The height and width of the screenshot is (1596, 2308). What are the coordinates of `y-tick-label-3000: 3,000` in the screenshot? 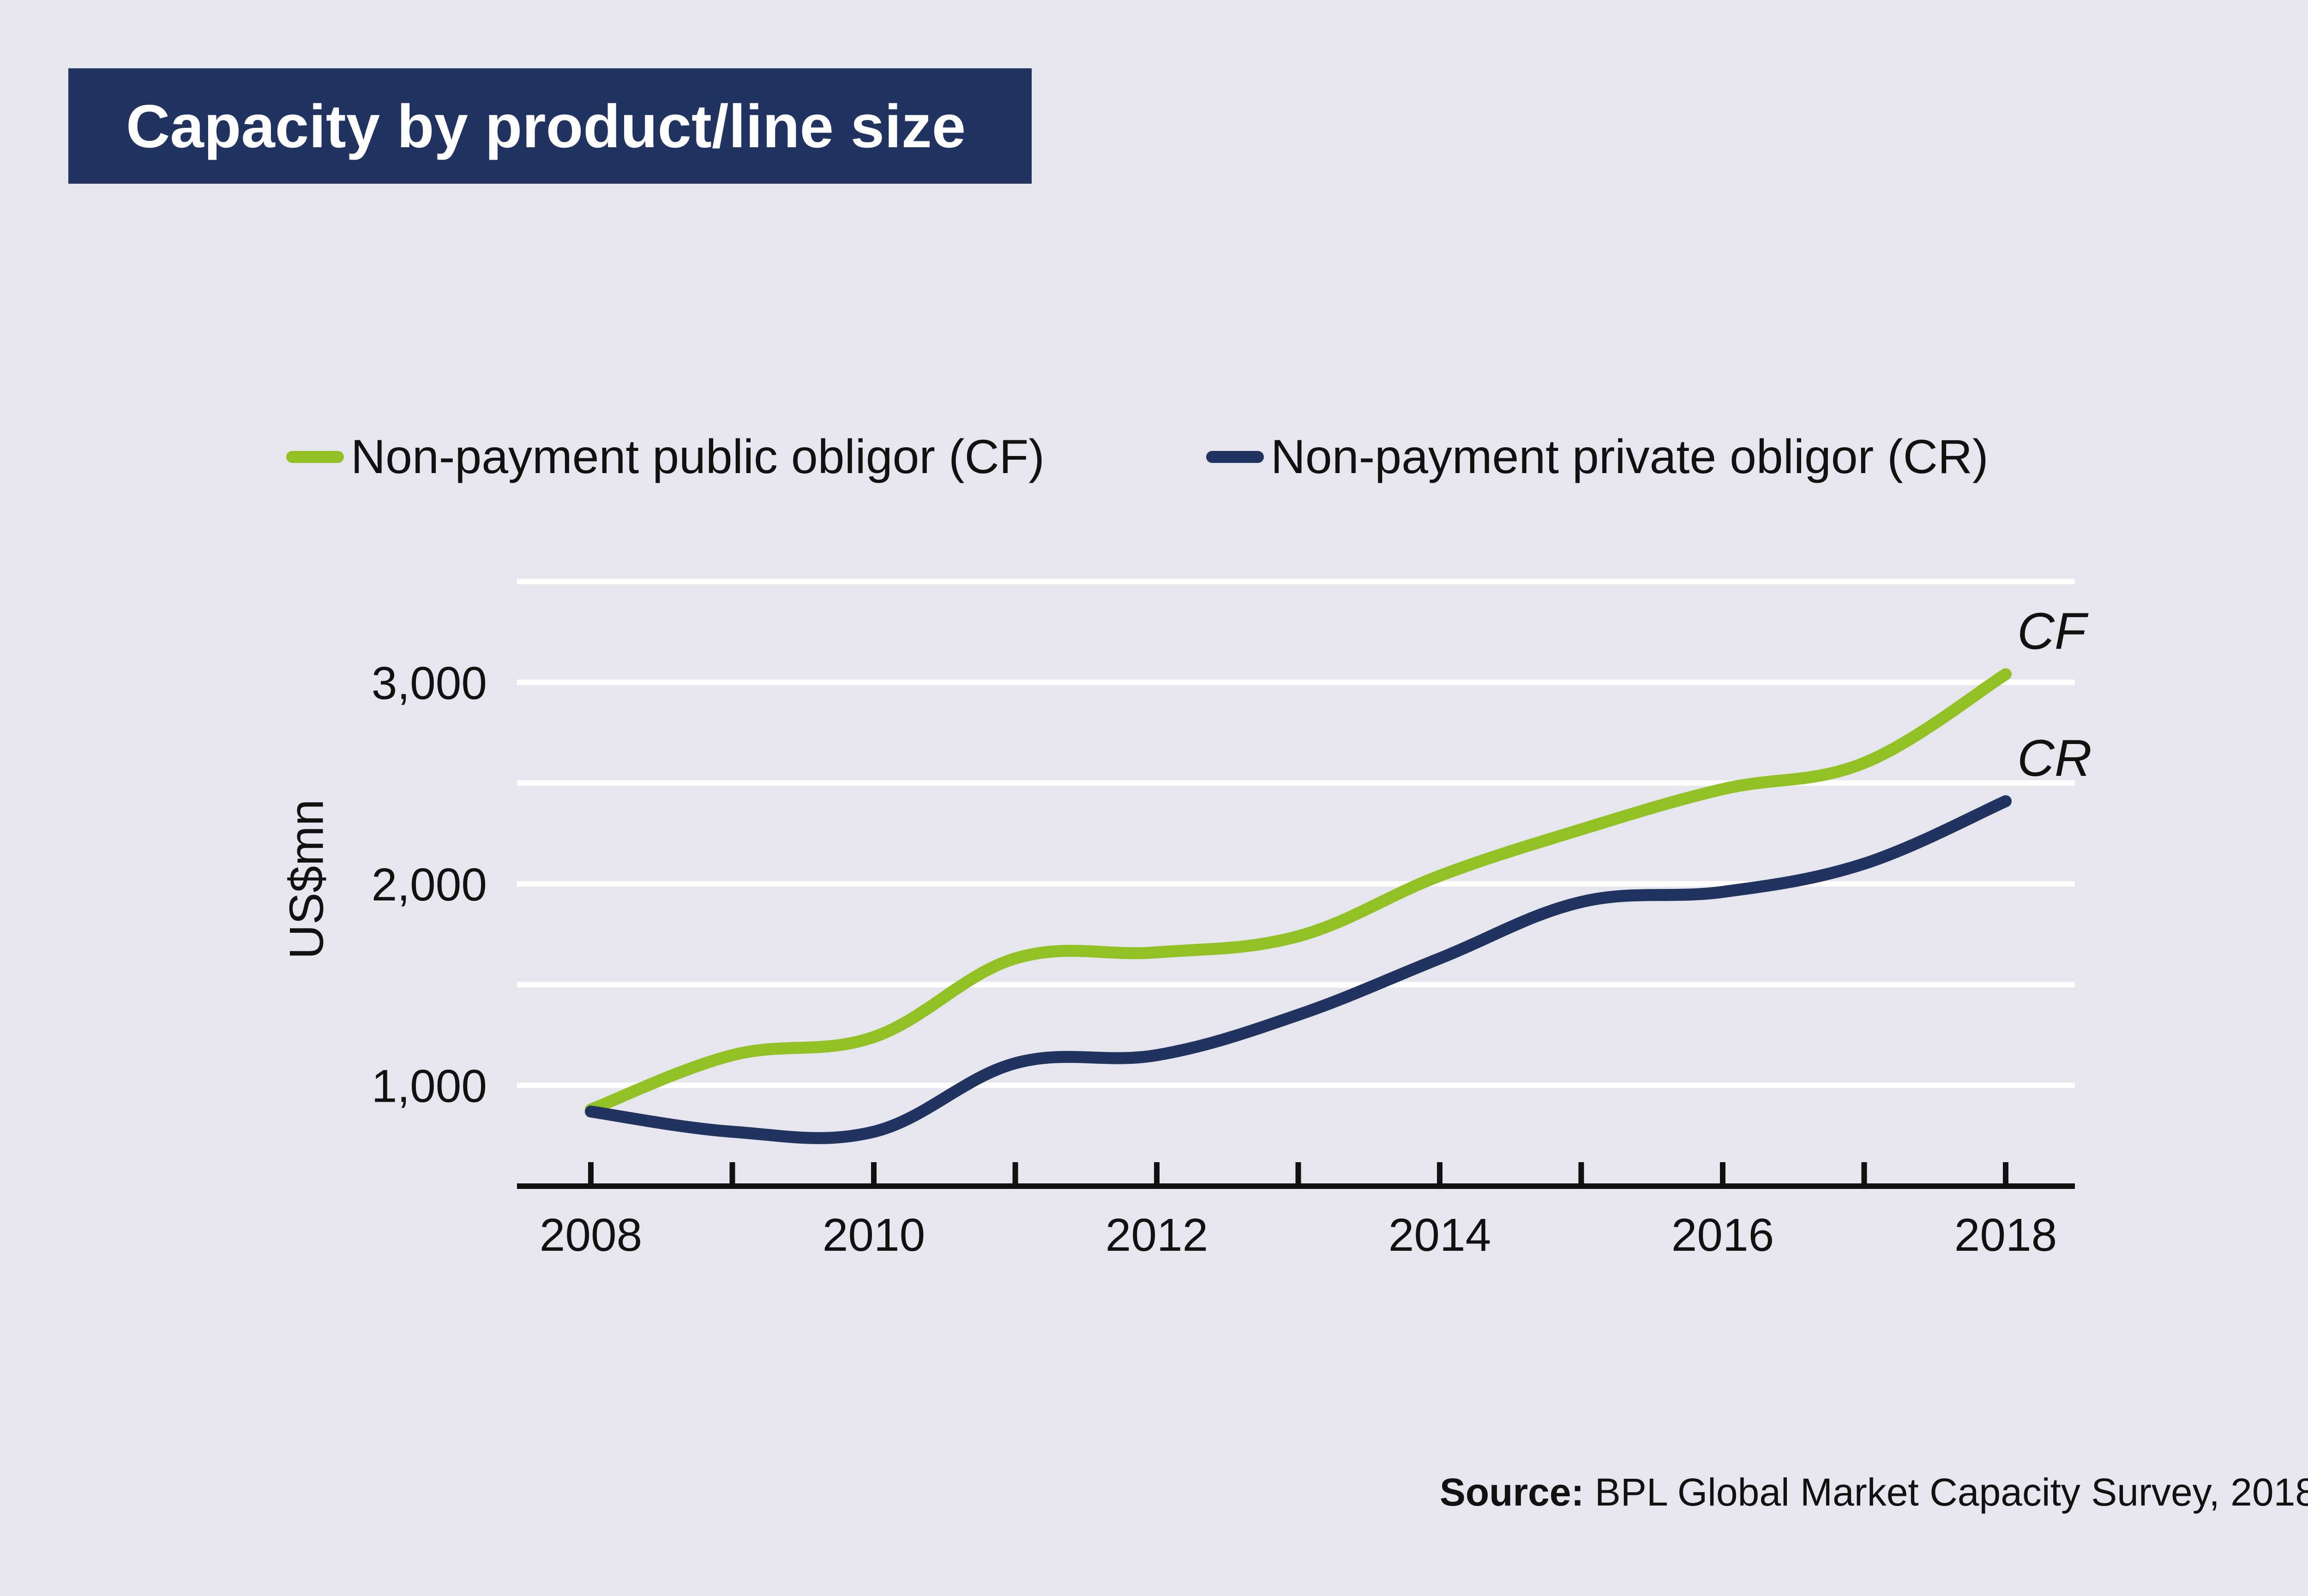 It's located at (429, 683).